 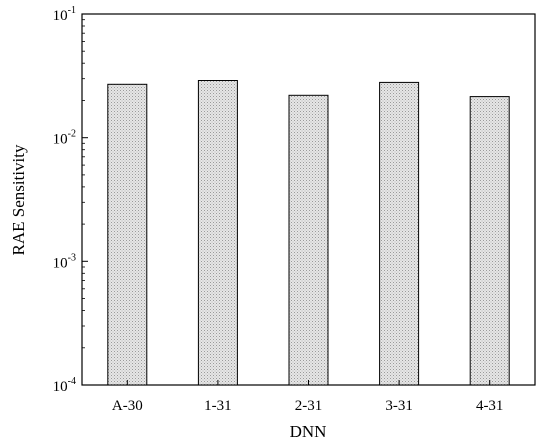 What do you see at coordinates (218, 406) in the screenshot?
I see `x-tick-label: 1-31` at bounding box center [218, 406].